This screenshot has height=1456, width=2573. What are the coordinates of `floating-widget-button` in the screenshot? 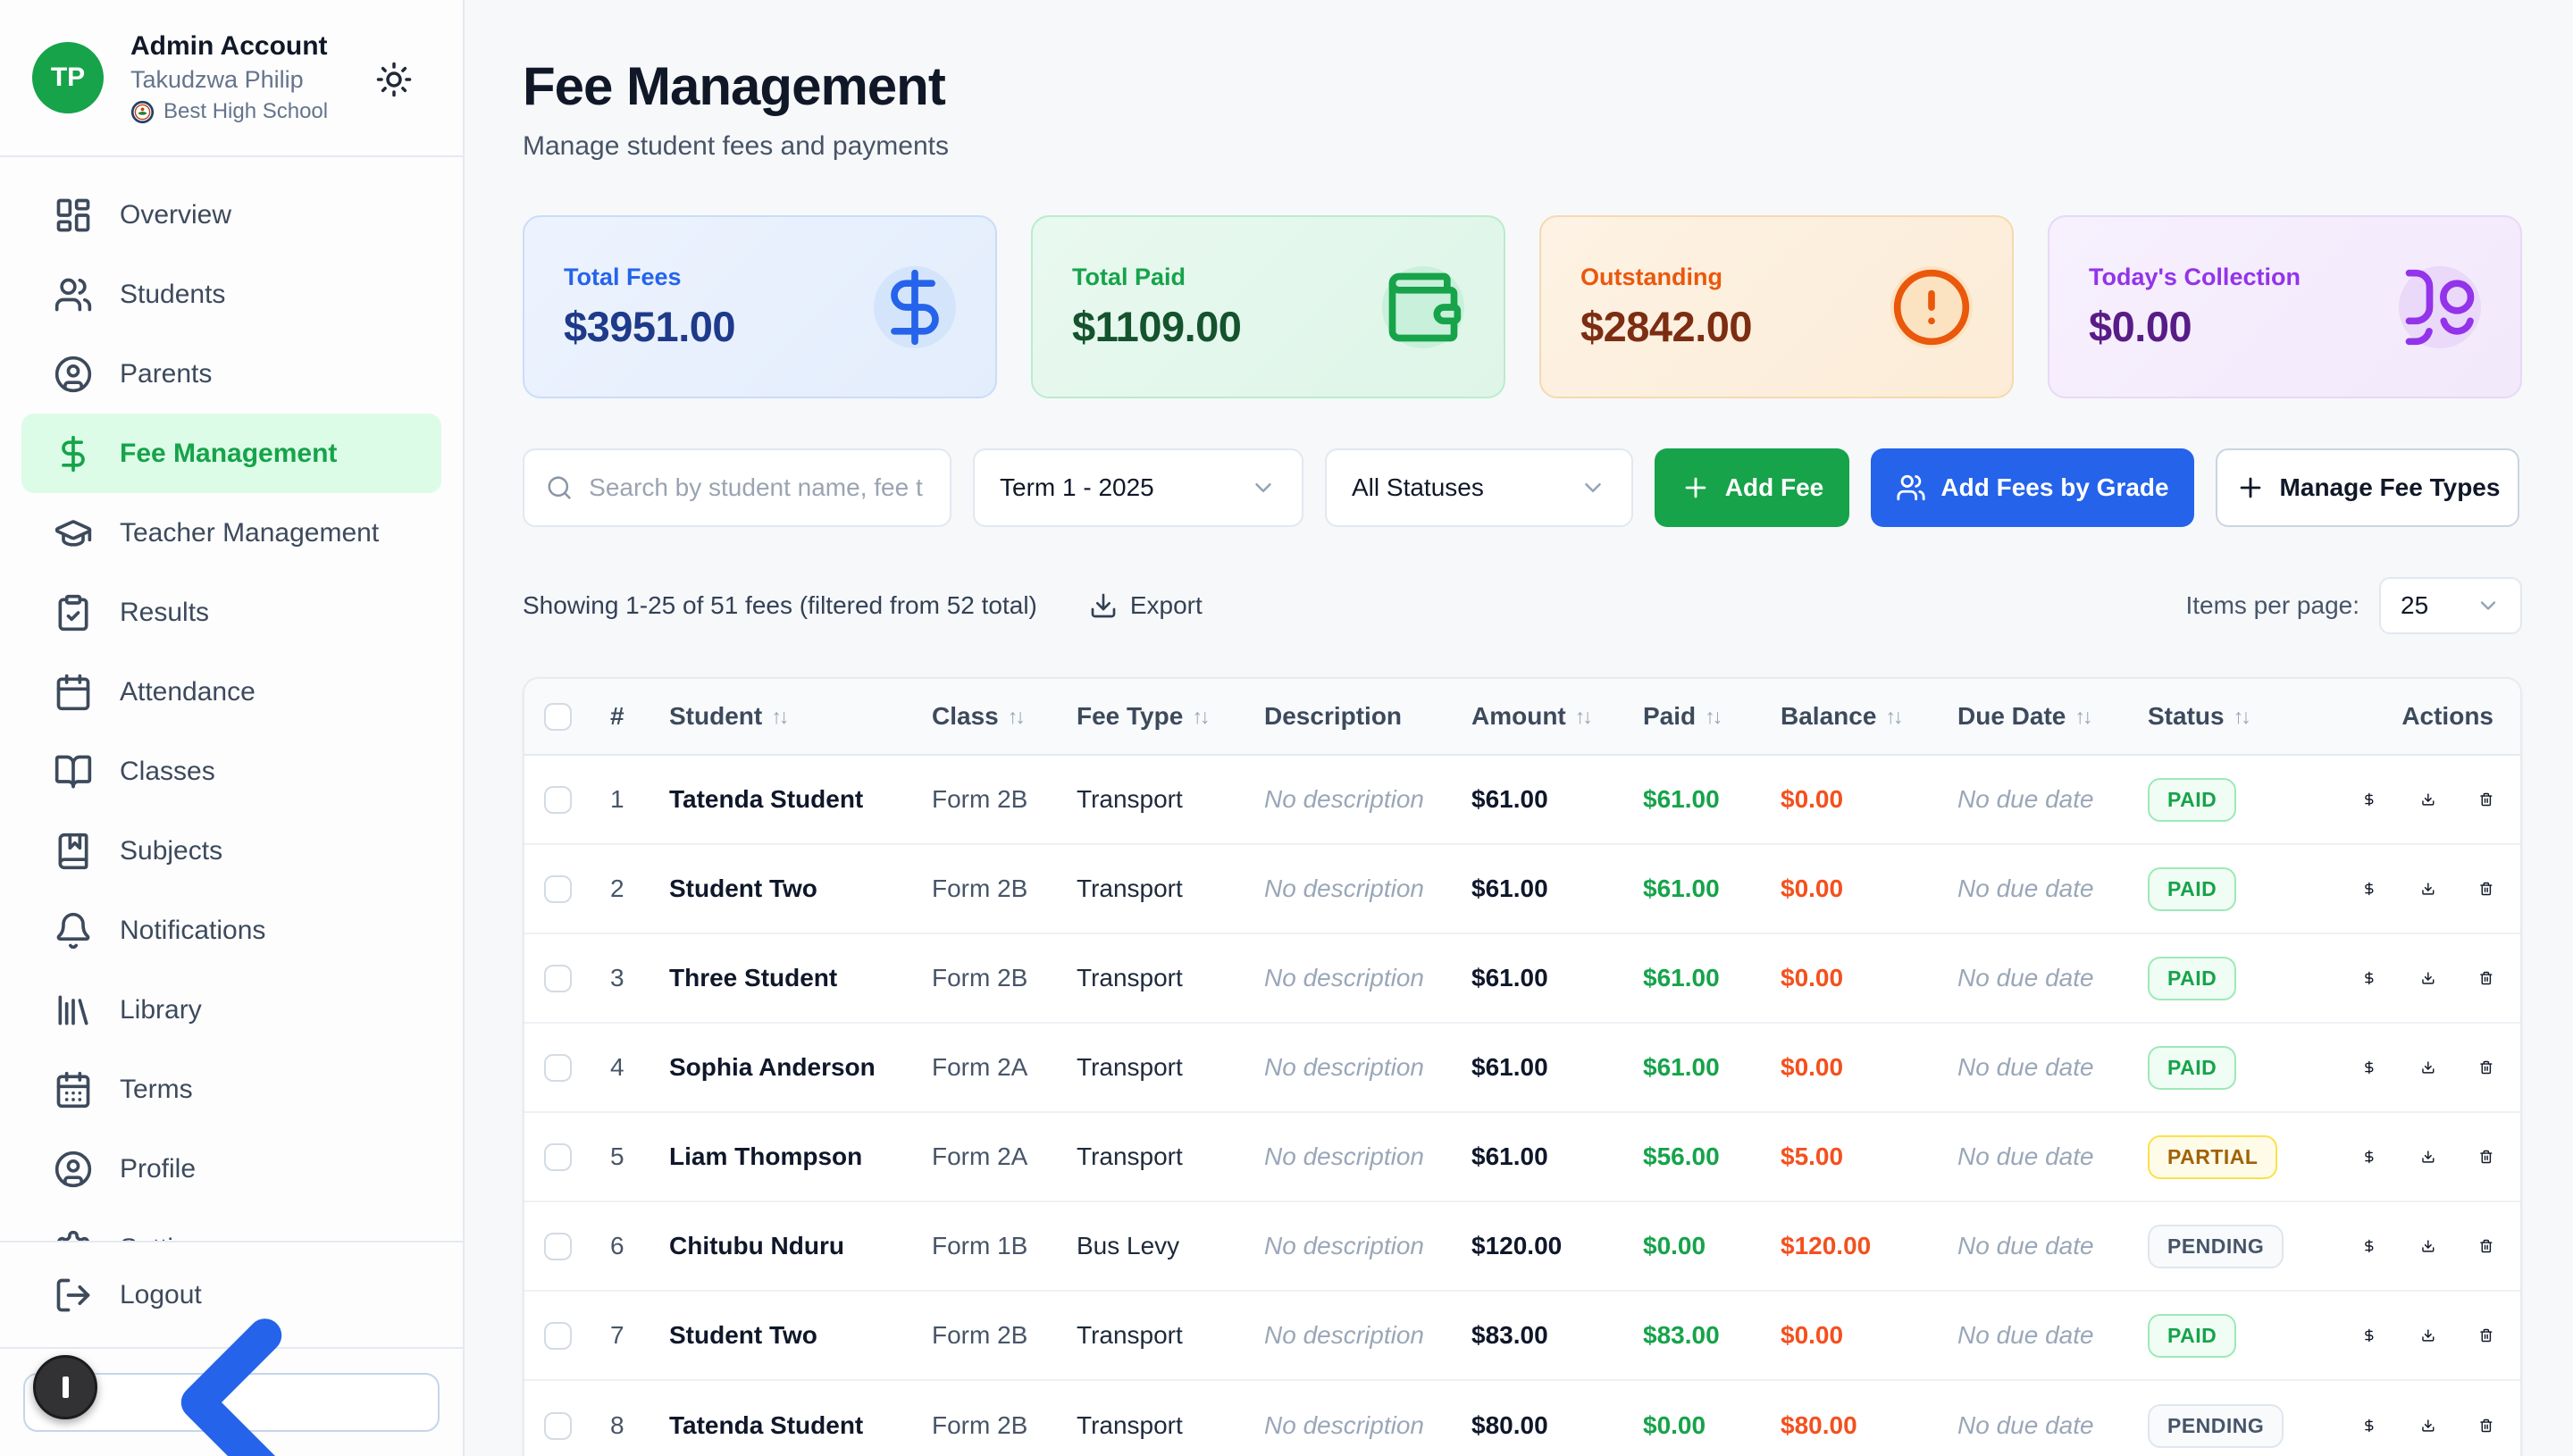 It's located at (65, 1387).